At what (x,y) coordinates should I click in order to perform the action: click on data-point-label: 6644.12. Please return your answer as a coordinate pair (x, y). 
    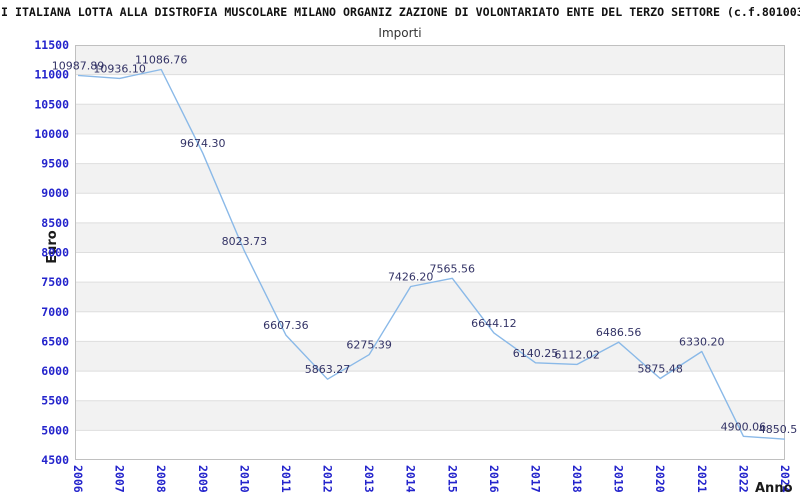
    Looking at the image, I should click on (494, 323).